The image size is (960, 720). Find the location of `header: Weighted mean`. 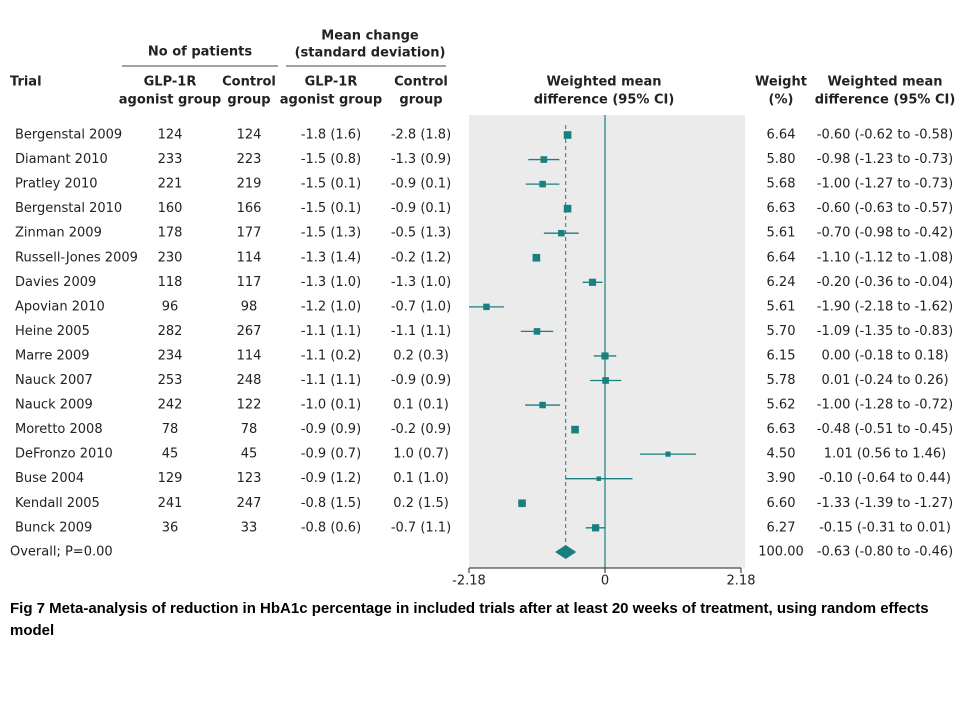

header: Weighted mean is located at coordinates (604, 82).